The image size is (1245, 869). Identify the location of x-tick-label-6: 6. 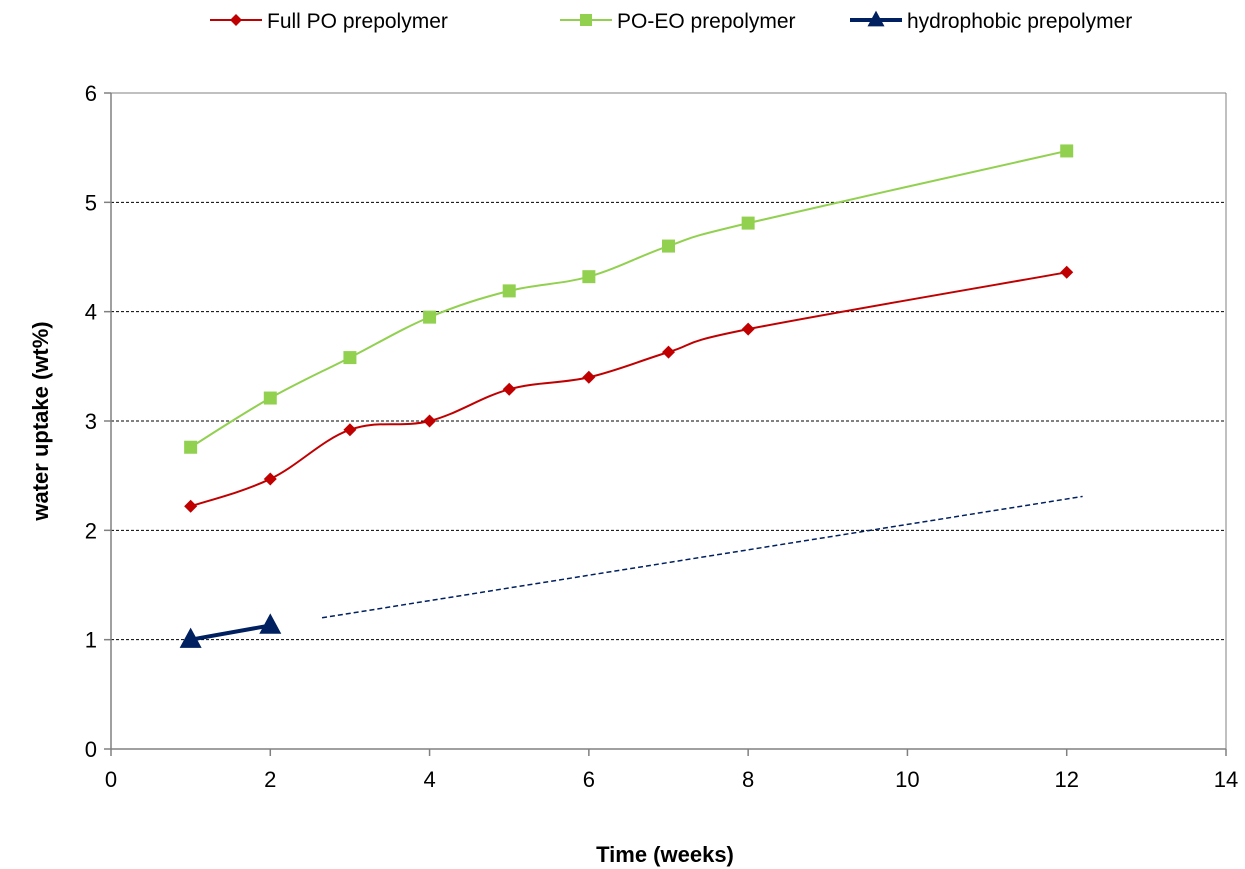
(589, 779).